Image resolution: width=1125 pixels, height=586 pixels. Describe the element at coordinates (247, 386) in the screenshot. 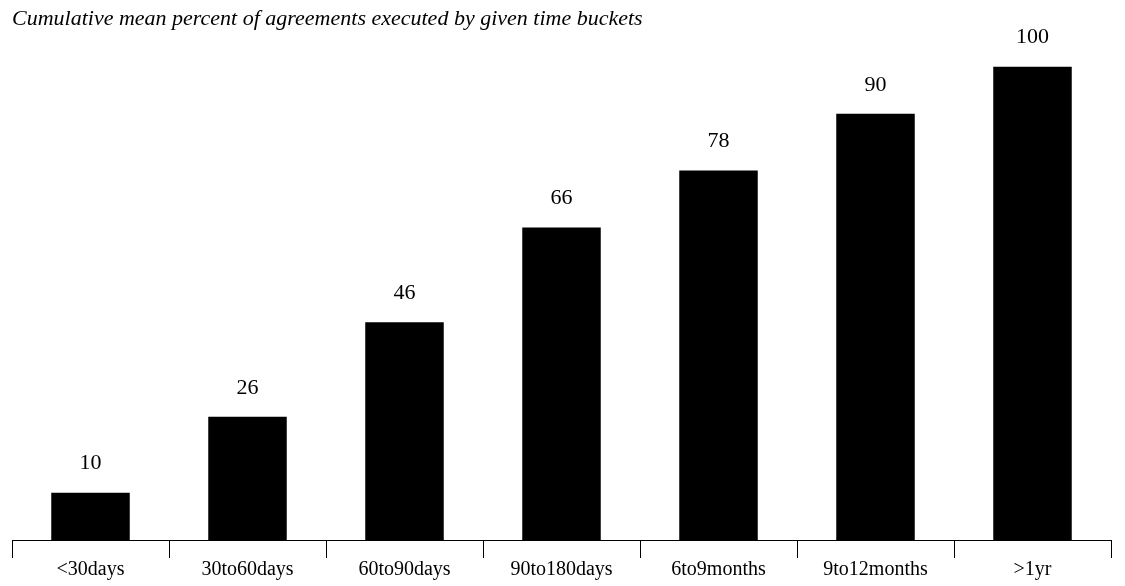

I see `data-label: 26` at that location.